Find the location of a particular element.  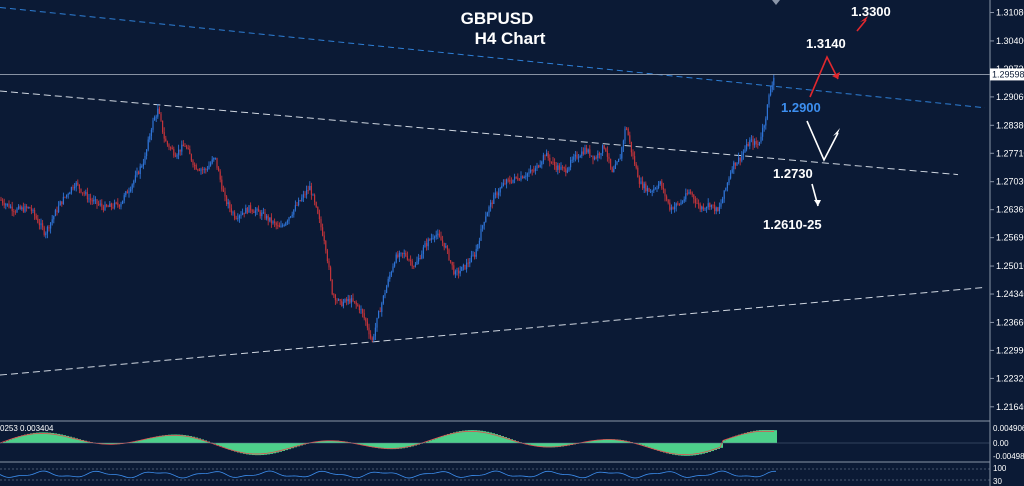

shift-marker-icon is located at coordinates (776, 2).